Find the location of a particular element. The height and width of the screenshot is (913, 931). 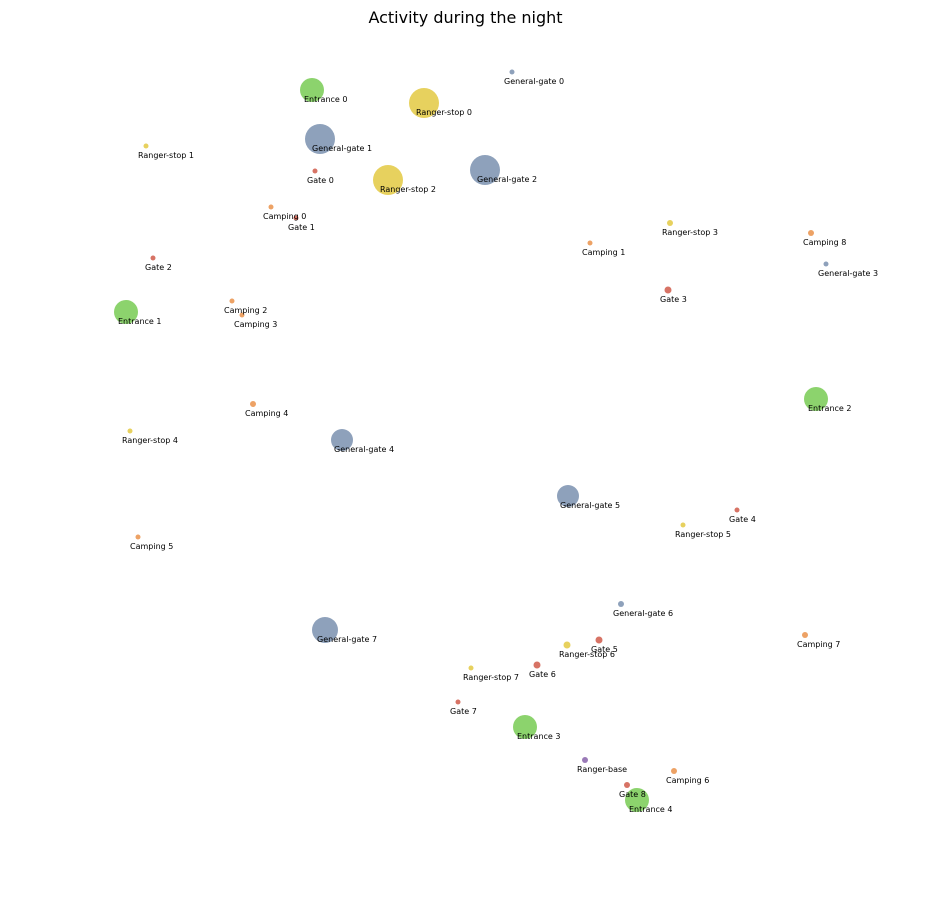

label-gate-5: Gate 5 is located at coordinates (604, 649).